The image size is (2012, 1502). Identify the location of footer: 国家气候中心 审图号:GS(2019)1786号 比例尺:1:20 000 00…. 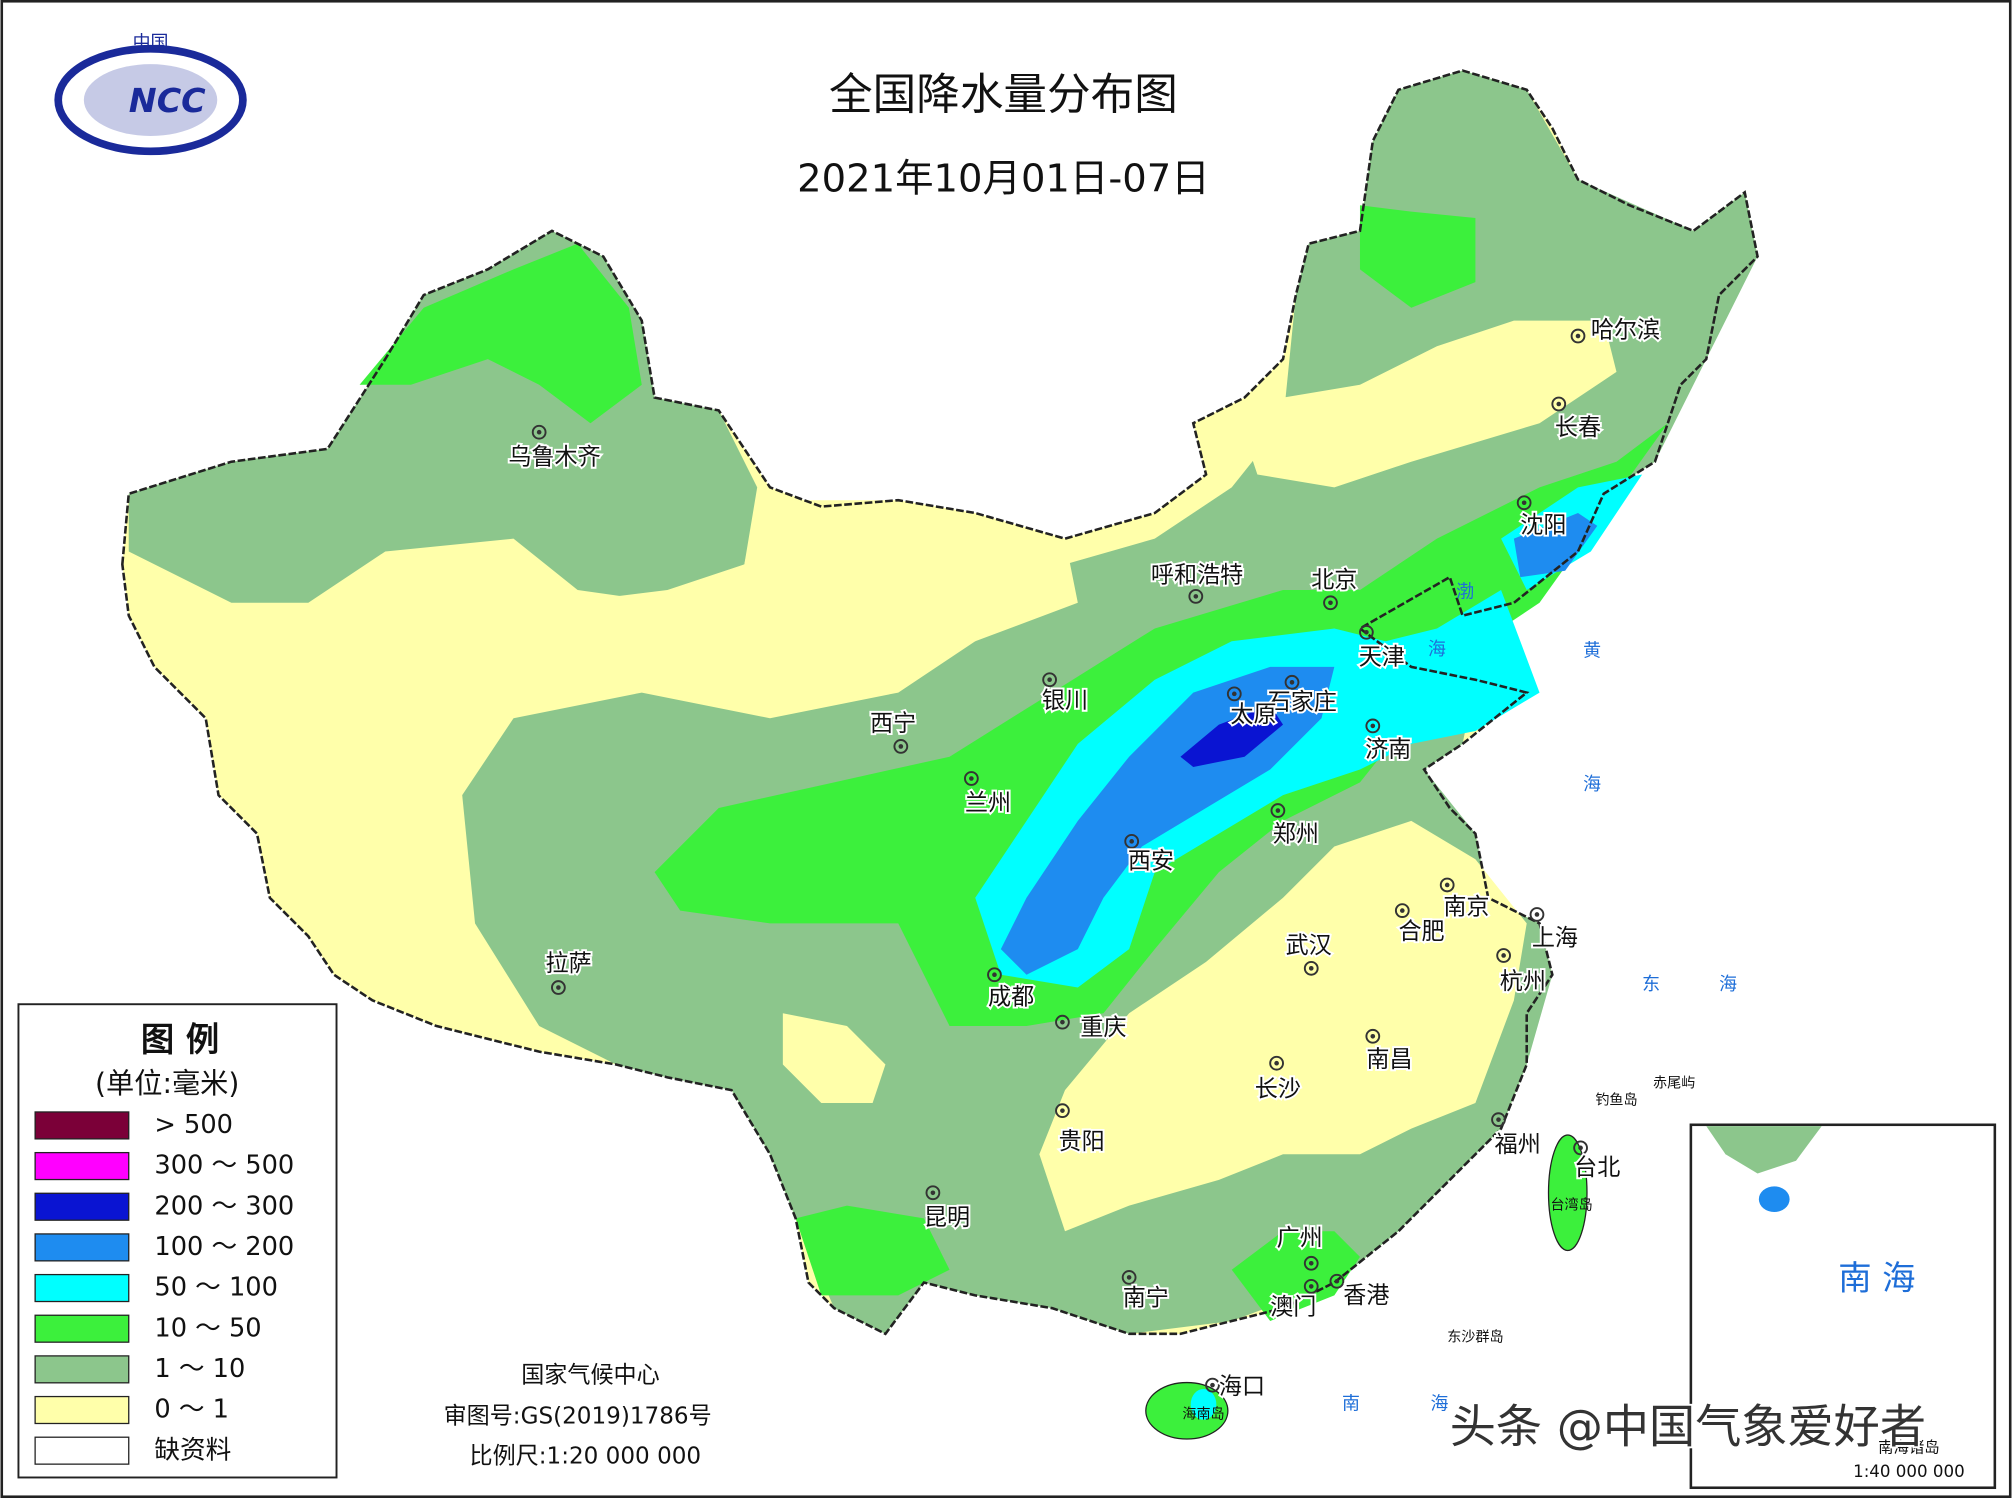
(578, 1416).